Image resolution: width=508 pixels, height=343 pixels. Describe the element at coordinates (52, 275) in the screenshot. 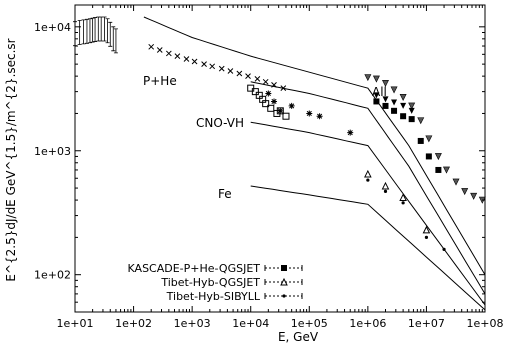

I see `y-tick-label: 1e+02` at that location.